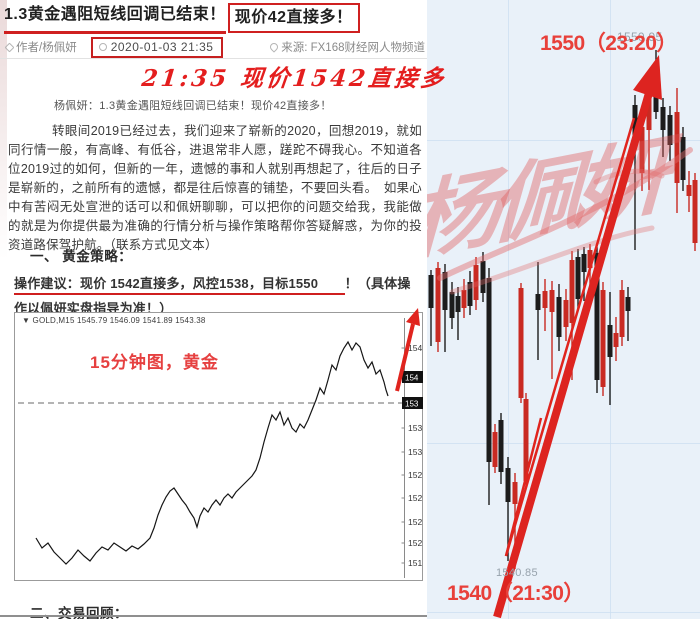  I want to click on meta-divider, so click(213, 58).